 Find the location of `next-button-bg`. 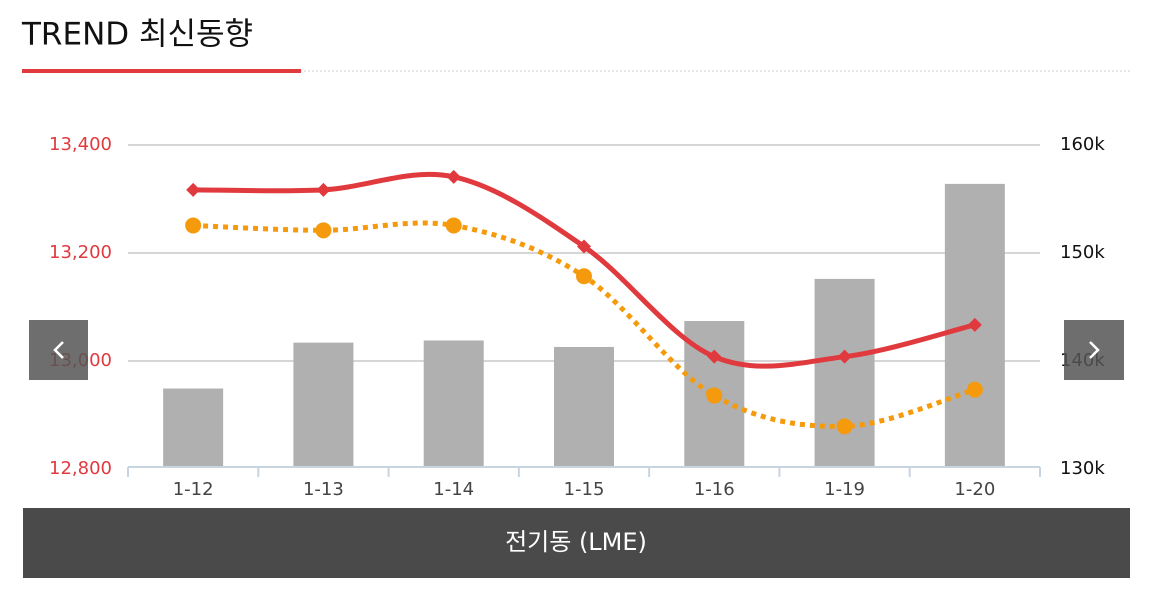

next-button-bg is located at coordinates (1094, 350).